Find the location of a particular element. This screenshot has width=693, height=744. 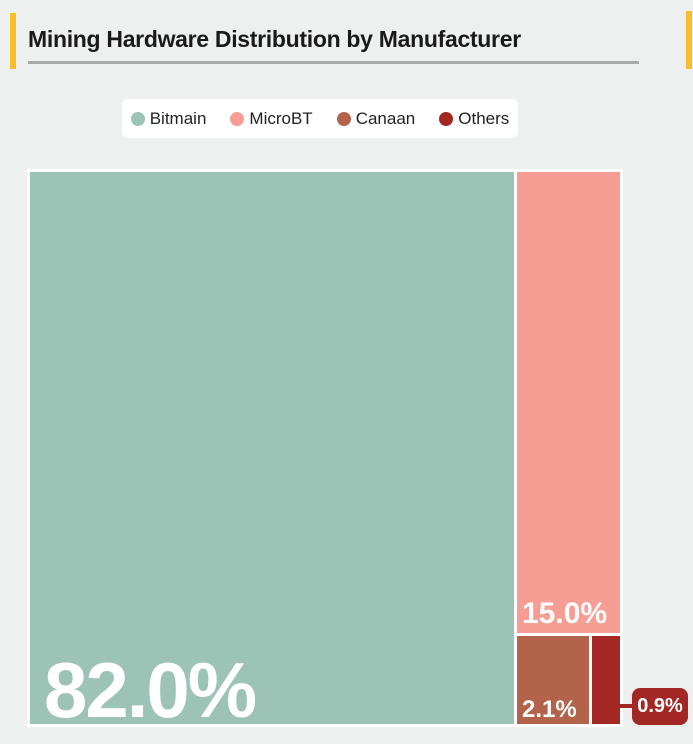

legend-label: MicroBT is located at coordinates (281, 118).